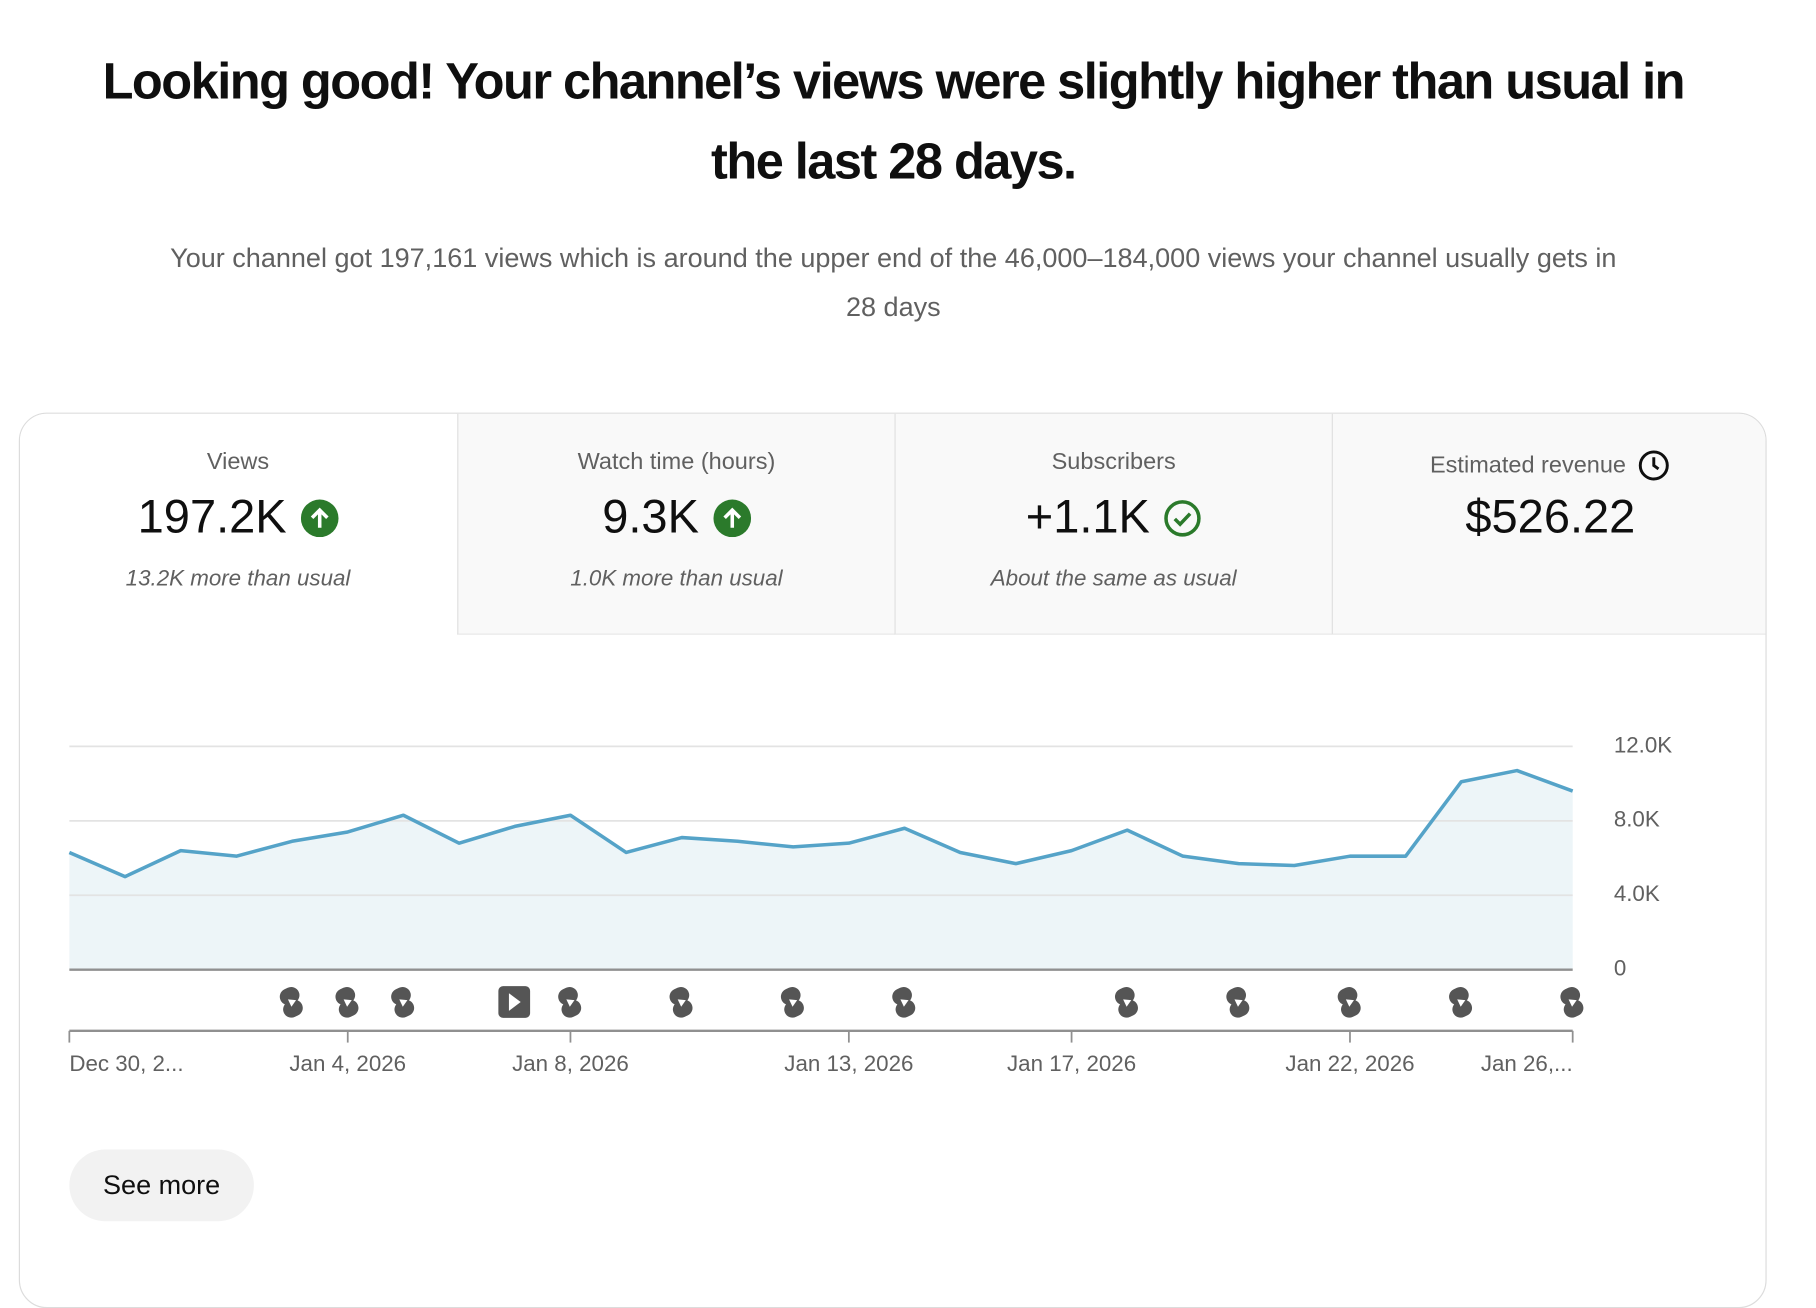 Image resolution: width=1816 pixels, height=1308 pixels. I want to click on metric-label: Watch time (hours), so click(676, 462).